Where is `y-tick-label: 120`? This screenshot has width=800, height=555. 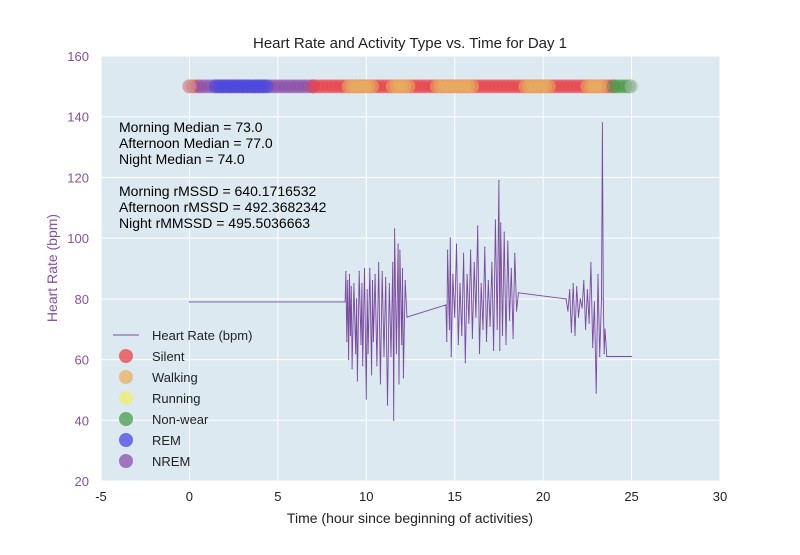
y-tick-label: 120 is located at coordinates (78, 177).